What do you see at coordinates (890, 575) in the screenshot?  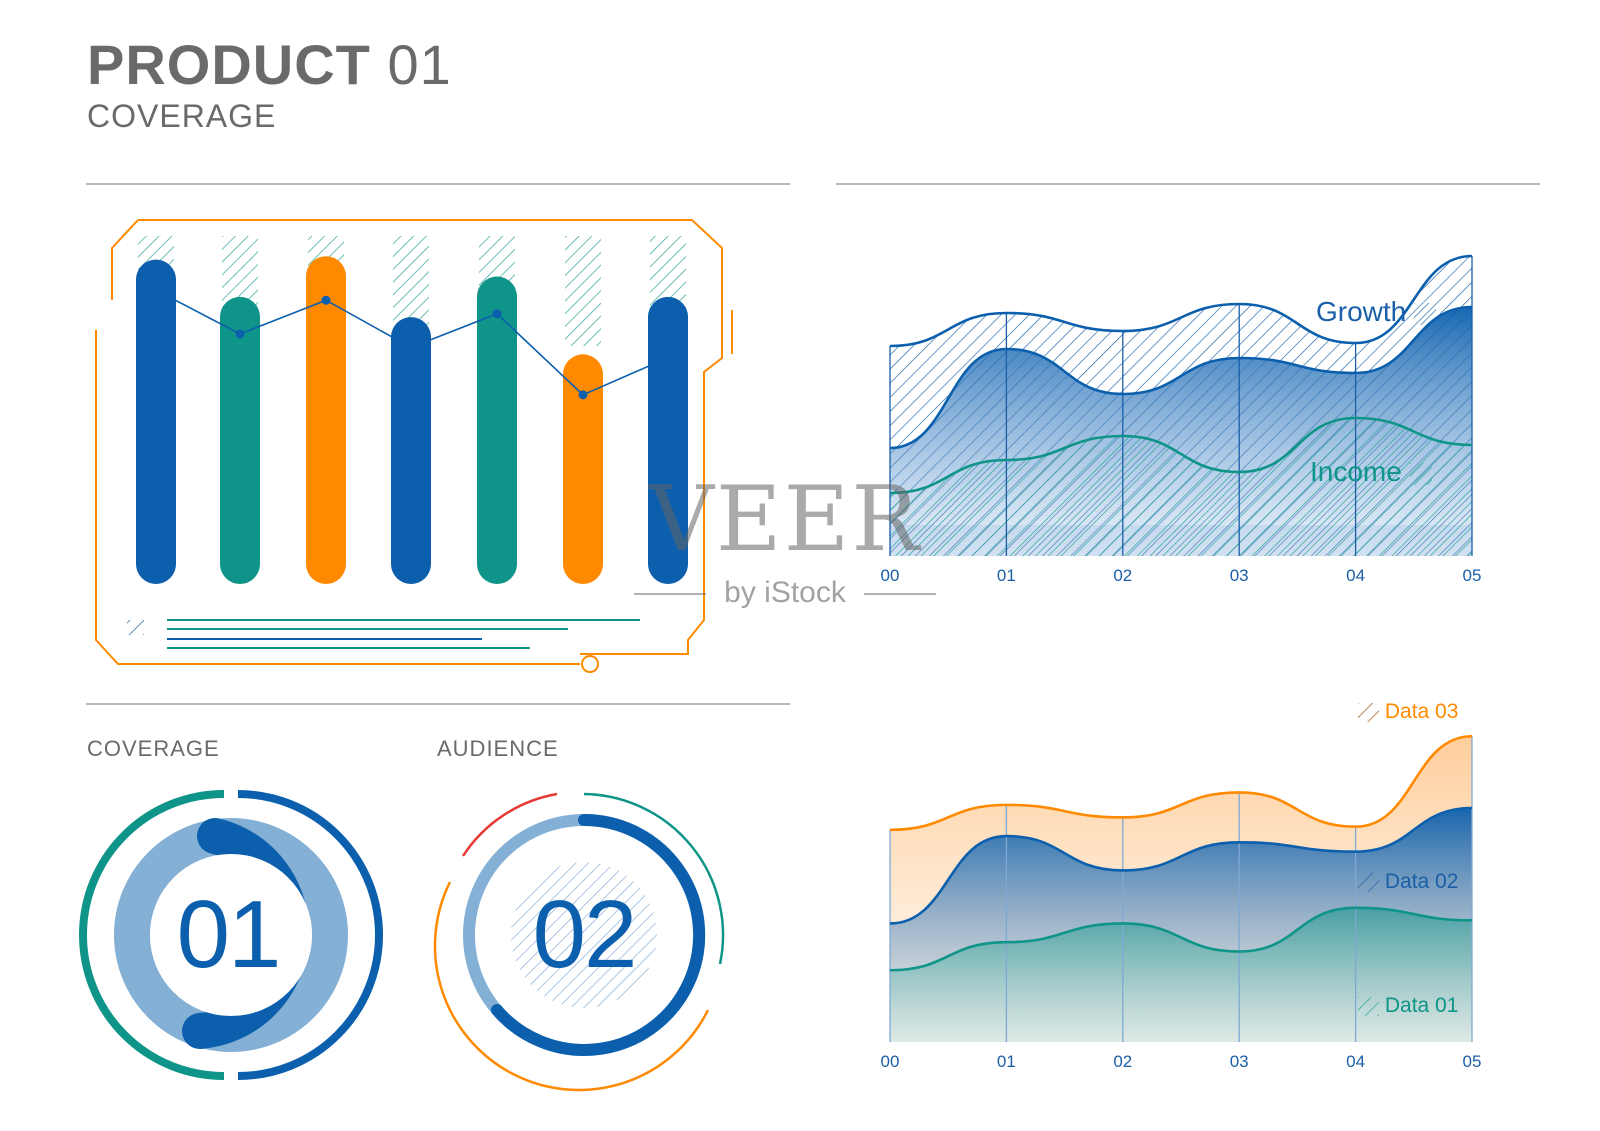 I see `area1-tick-00: 00` at bounding box center [890, 575].